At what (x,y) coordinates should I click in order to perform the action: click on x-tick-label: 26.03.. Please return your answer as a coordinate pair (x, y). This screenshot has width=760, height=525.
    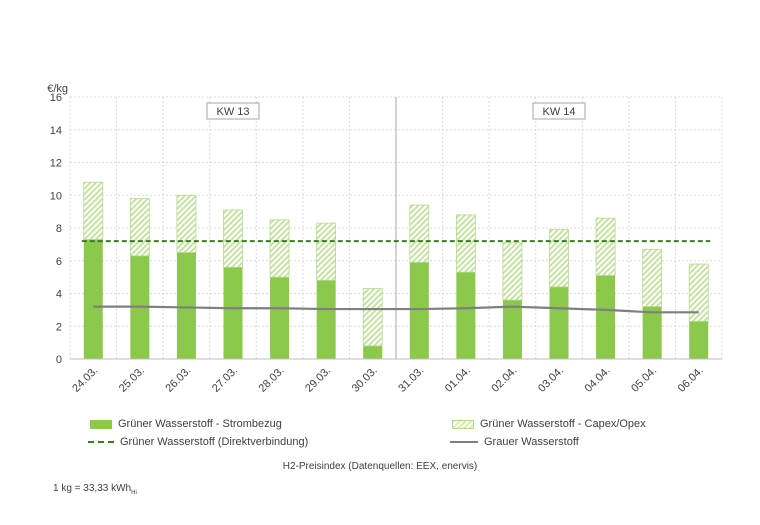
    Looking at the image, I should click on (178, 380).